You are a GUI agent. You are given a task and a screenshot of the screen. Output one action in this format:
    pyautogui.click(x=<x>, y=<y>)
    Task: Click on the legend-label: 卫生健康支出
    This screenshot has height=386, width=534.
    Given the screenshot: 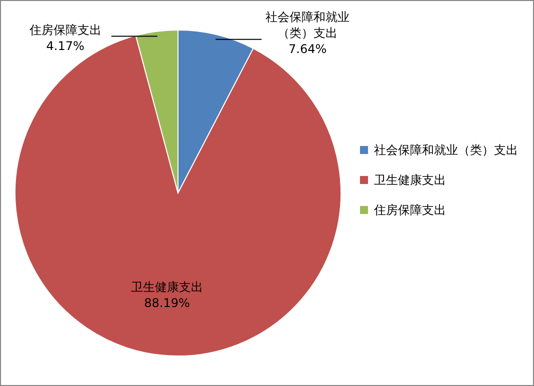 What is the action you would take?
    pyautogui.click(x=410, y=180)
    